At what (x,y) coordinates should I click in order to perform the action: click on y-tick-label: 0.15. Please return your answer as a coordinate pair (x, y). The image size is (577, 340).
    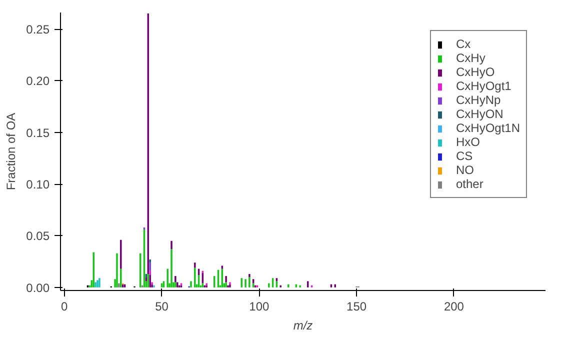
    Looking at the image, I should click on (38, 133).